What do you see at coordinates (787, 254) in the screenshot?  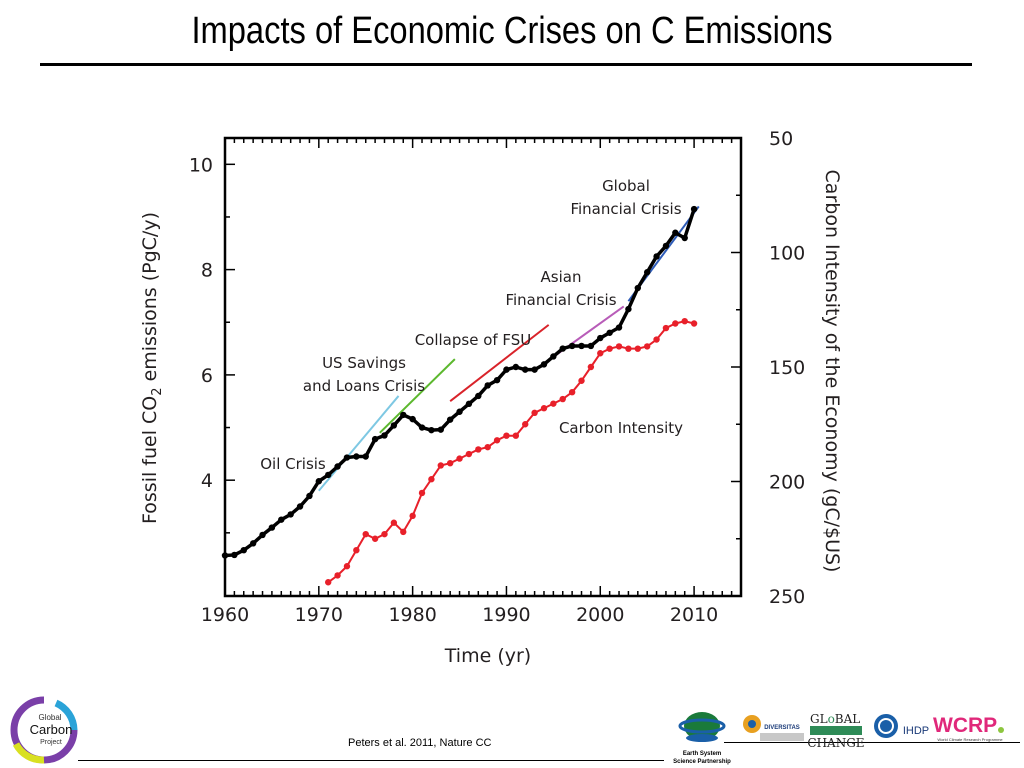 I see `y-tick-label-right: 100` at bounding box center [787, 254].